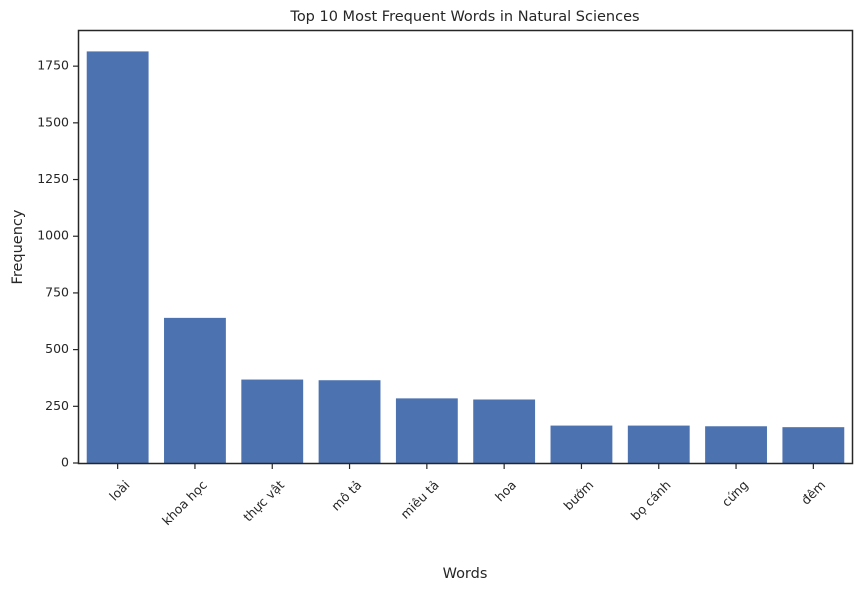  Describe the element at coordinates (57, 291) in the screenshot. I see `y-tick-label: 750` at that location.